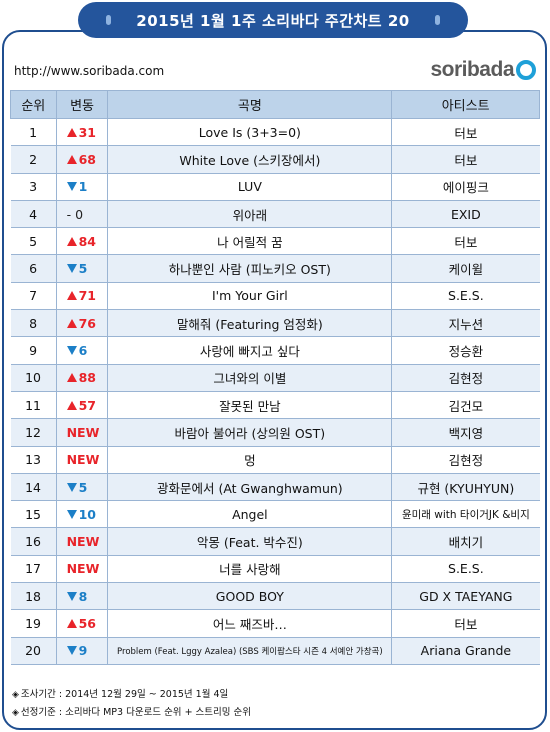 Image resolution: width=550 pixels, height=732 pixels. I want to click on song-title-cell: 잘못된 만남, so click(250, 405).